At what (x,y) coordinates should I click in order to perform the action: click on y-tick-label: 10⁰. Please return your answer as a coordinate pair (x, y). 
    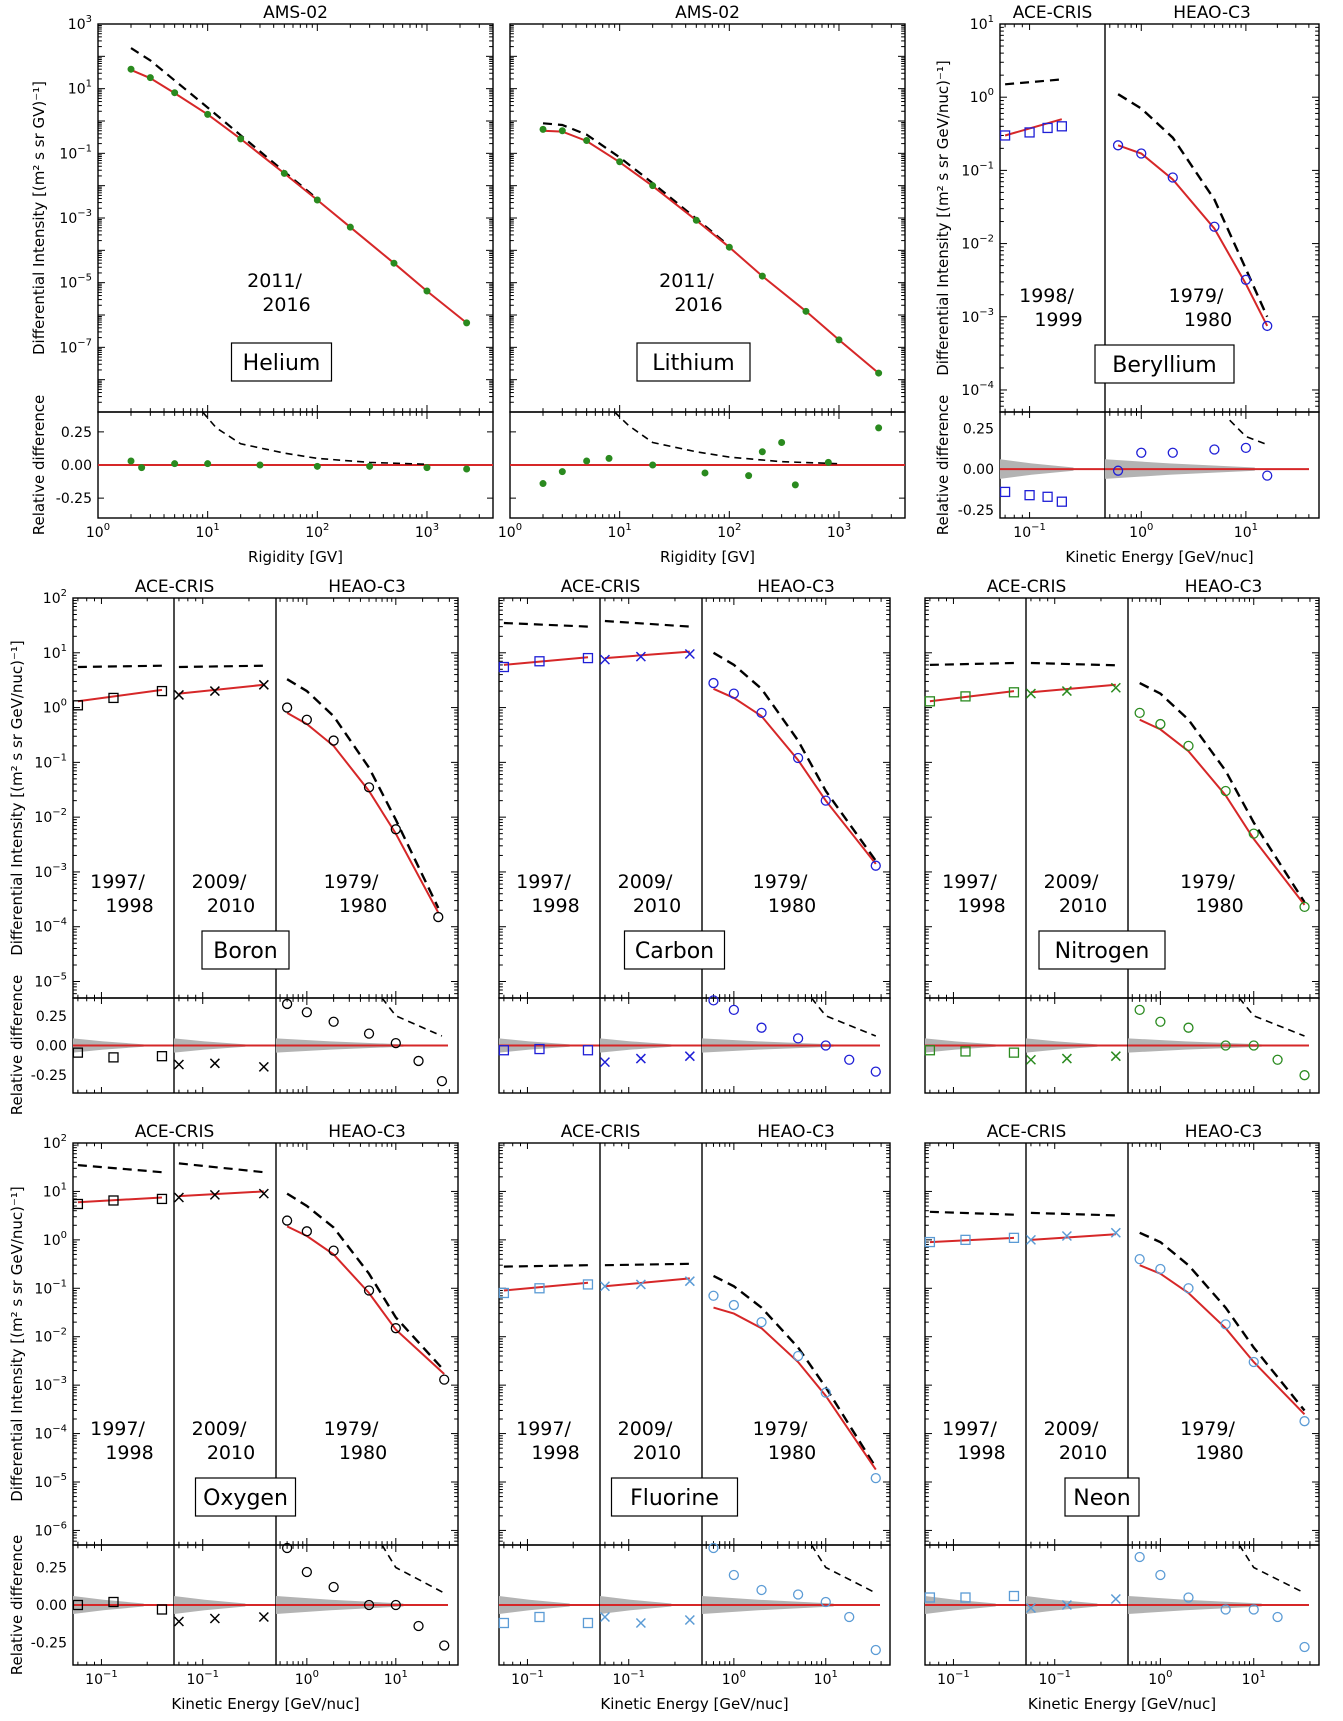
    Looking at the image, I should click on (55, 1239).